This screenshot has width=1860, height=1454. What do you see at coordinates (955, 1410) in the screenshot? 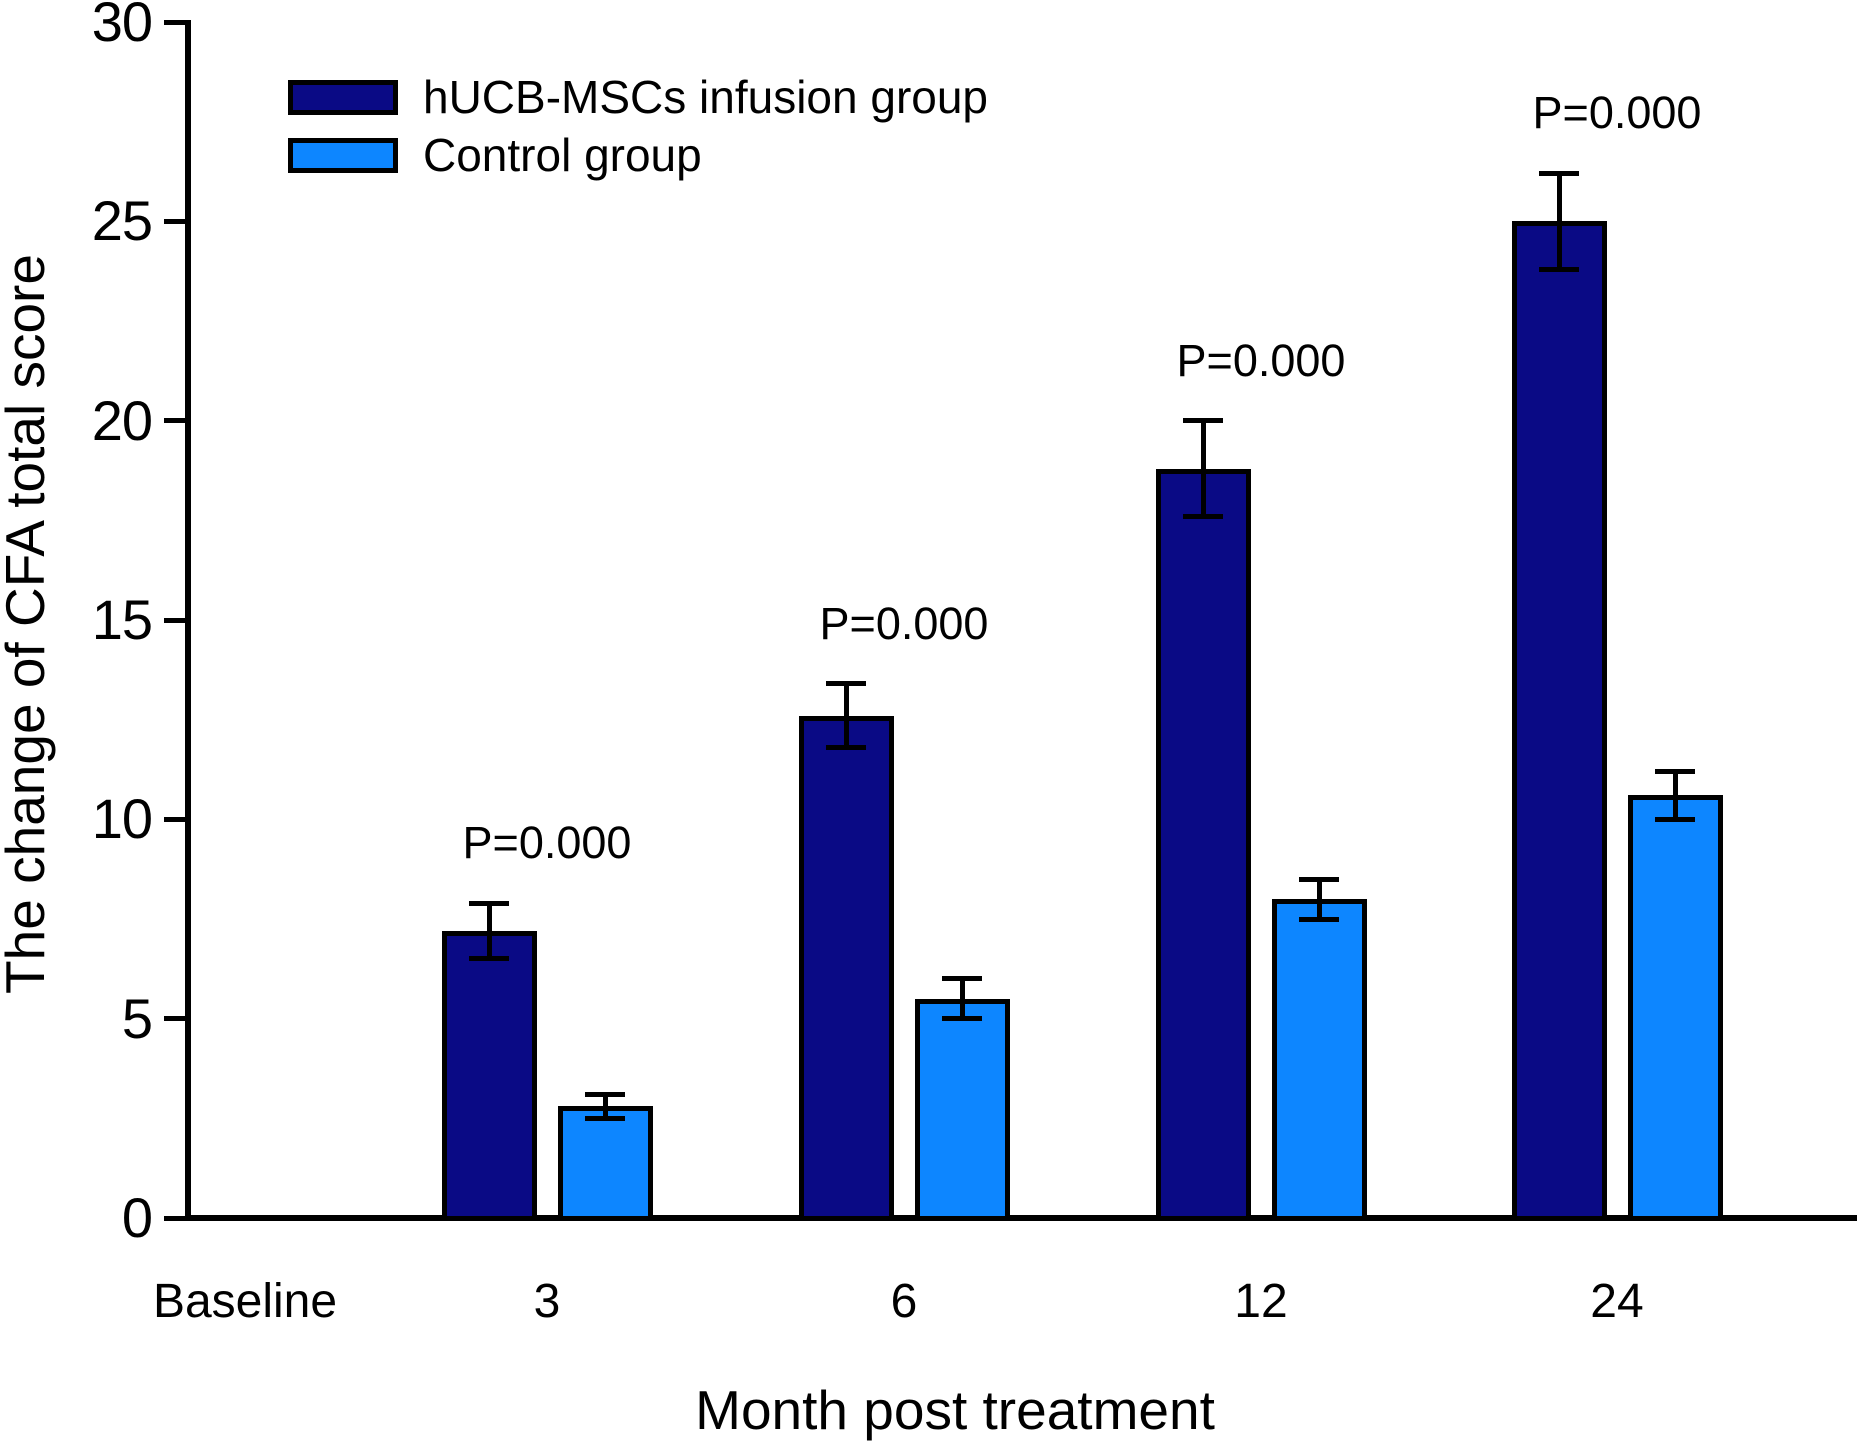
I see `x-axis-title: Month post treatment` at bounding box center [955, 1410].